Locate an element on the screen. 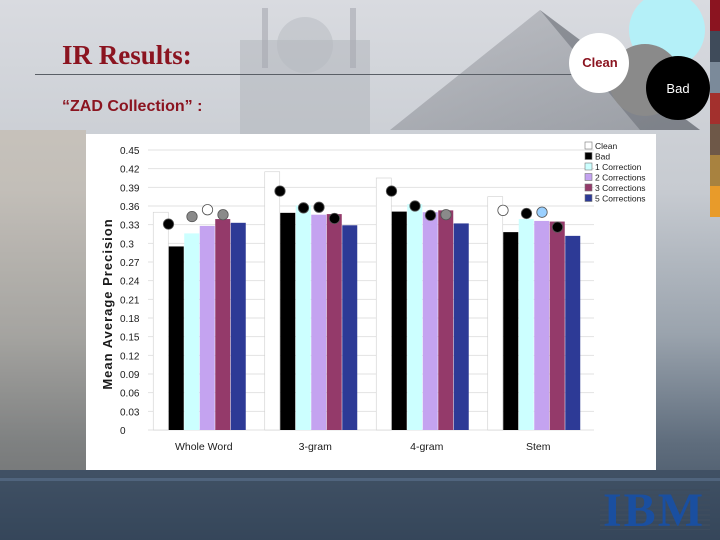  venn-clean-circle is located at coordinates (599, 63).